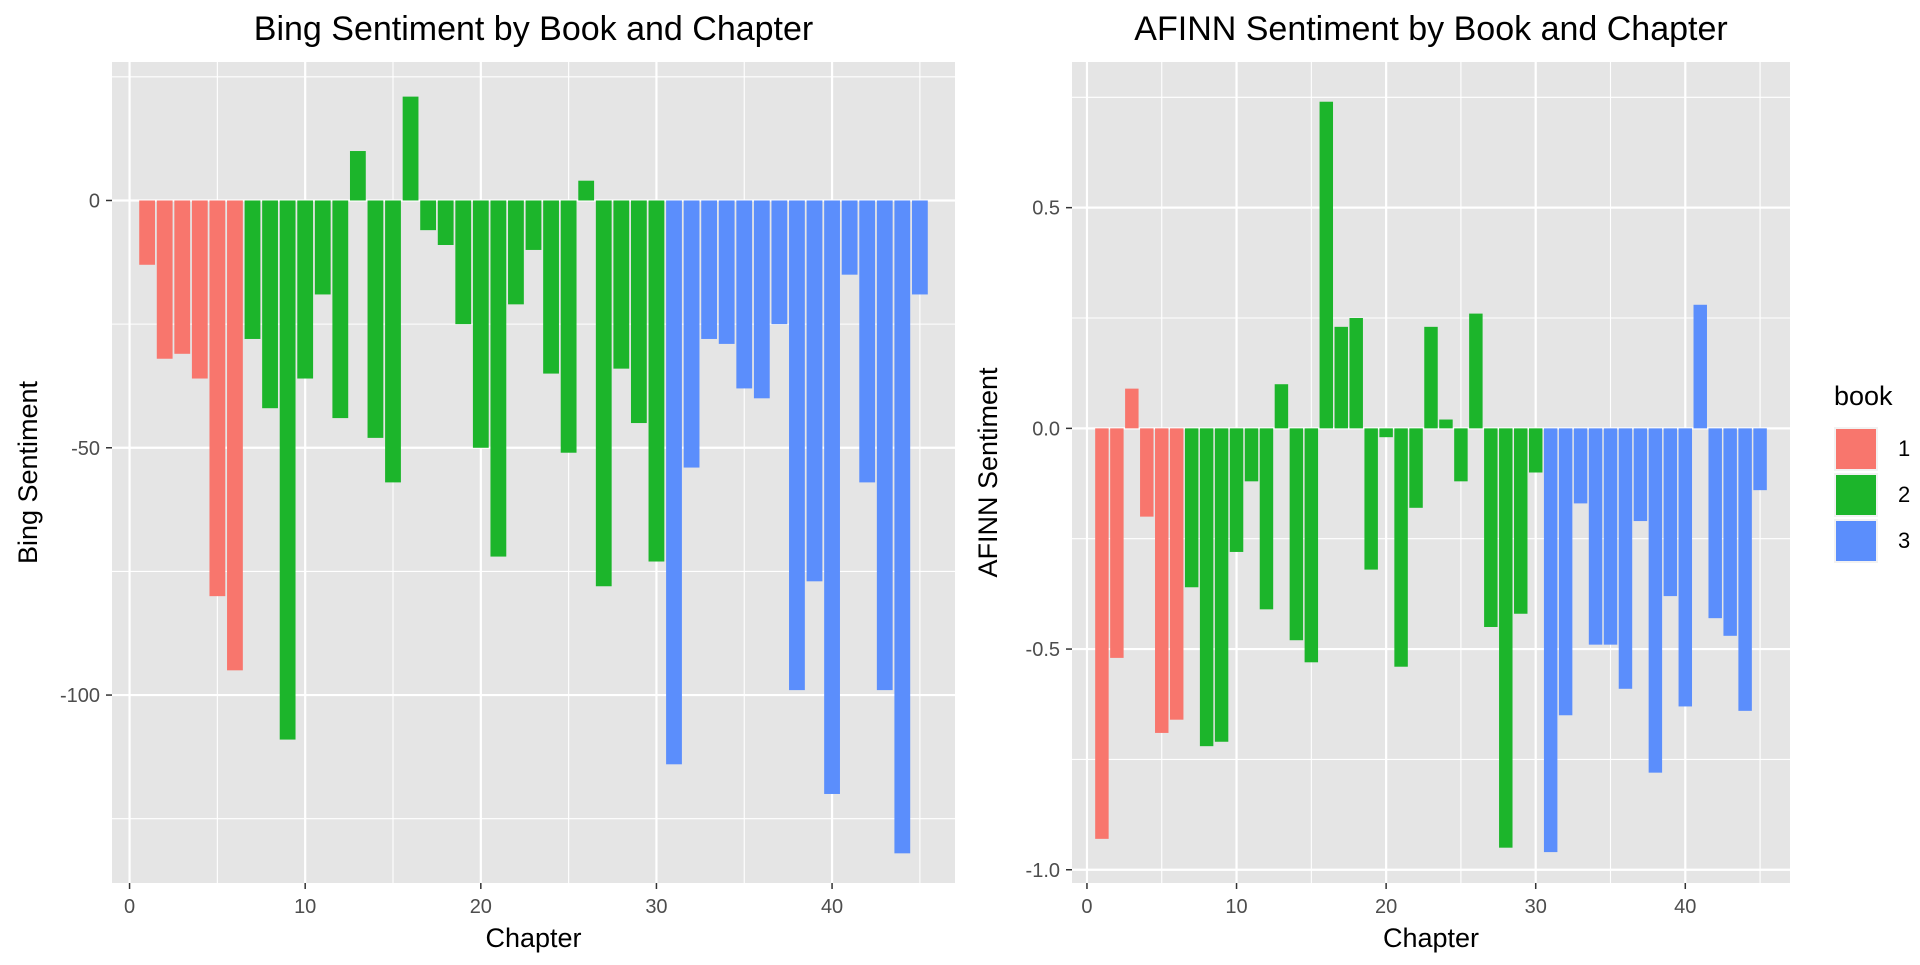 The image size is (1920, 965). Describe the element at coordinates (533, 938) in the screenshot. I see `bing-x-axis-label: Chapter` at that location.